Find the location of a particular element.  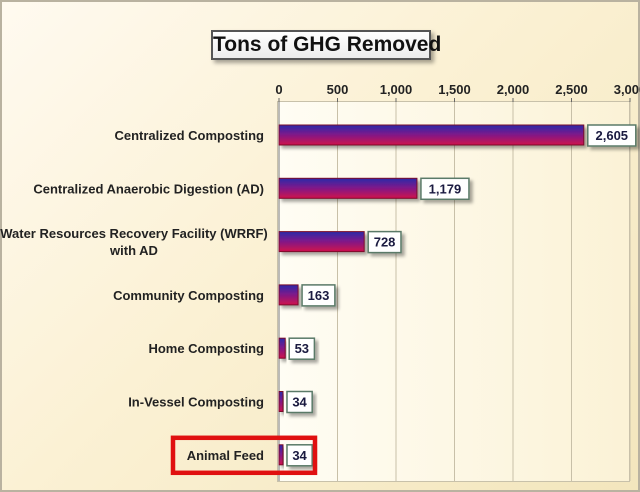

category-label: Community Composting is located at coordinates (188, 295).